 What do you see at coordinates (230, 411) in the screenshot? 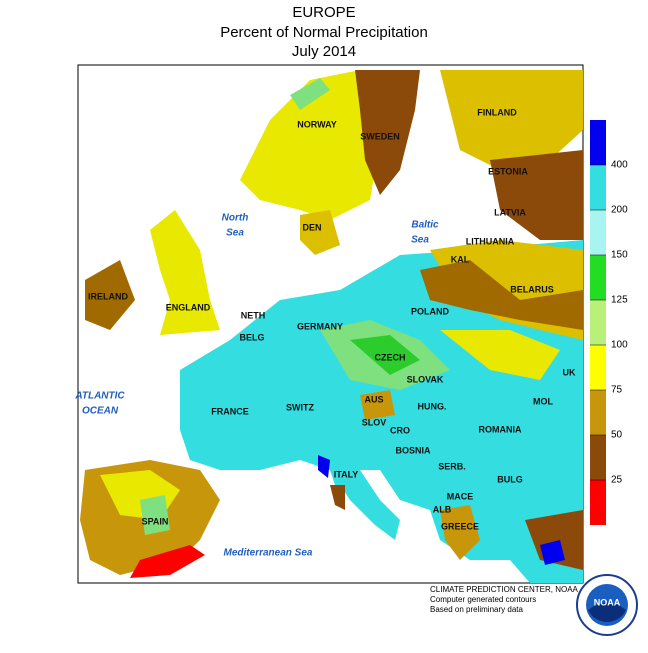
I see `label: FRANCE` at bounding box center [230, 411].